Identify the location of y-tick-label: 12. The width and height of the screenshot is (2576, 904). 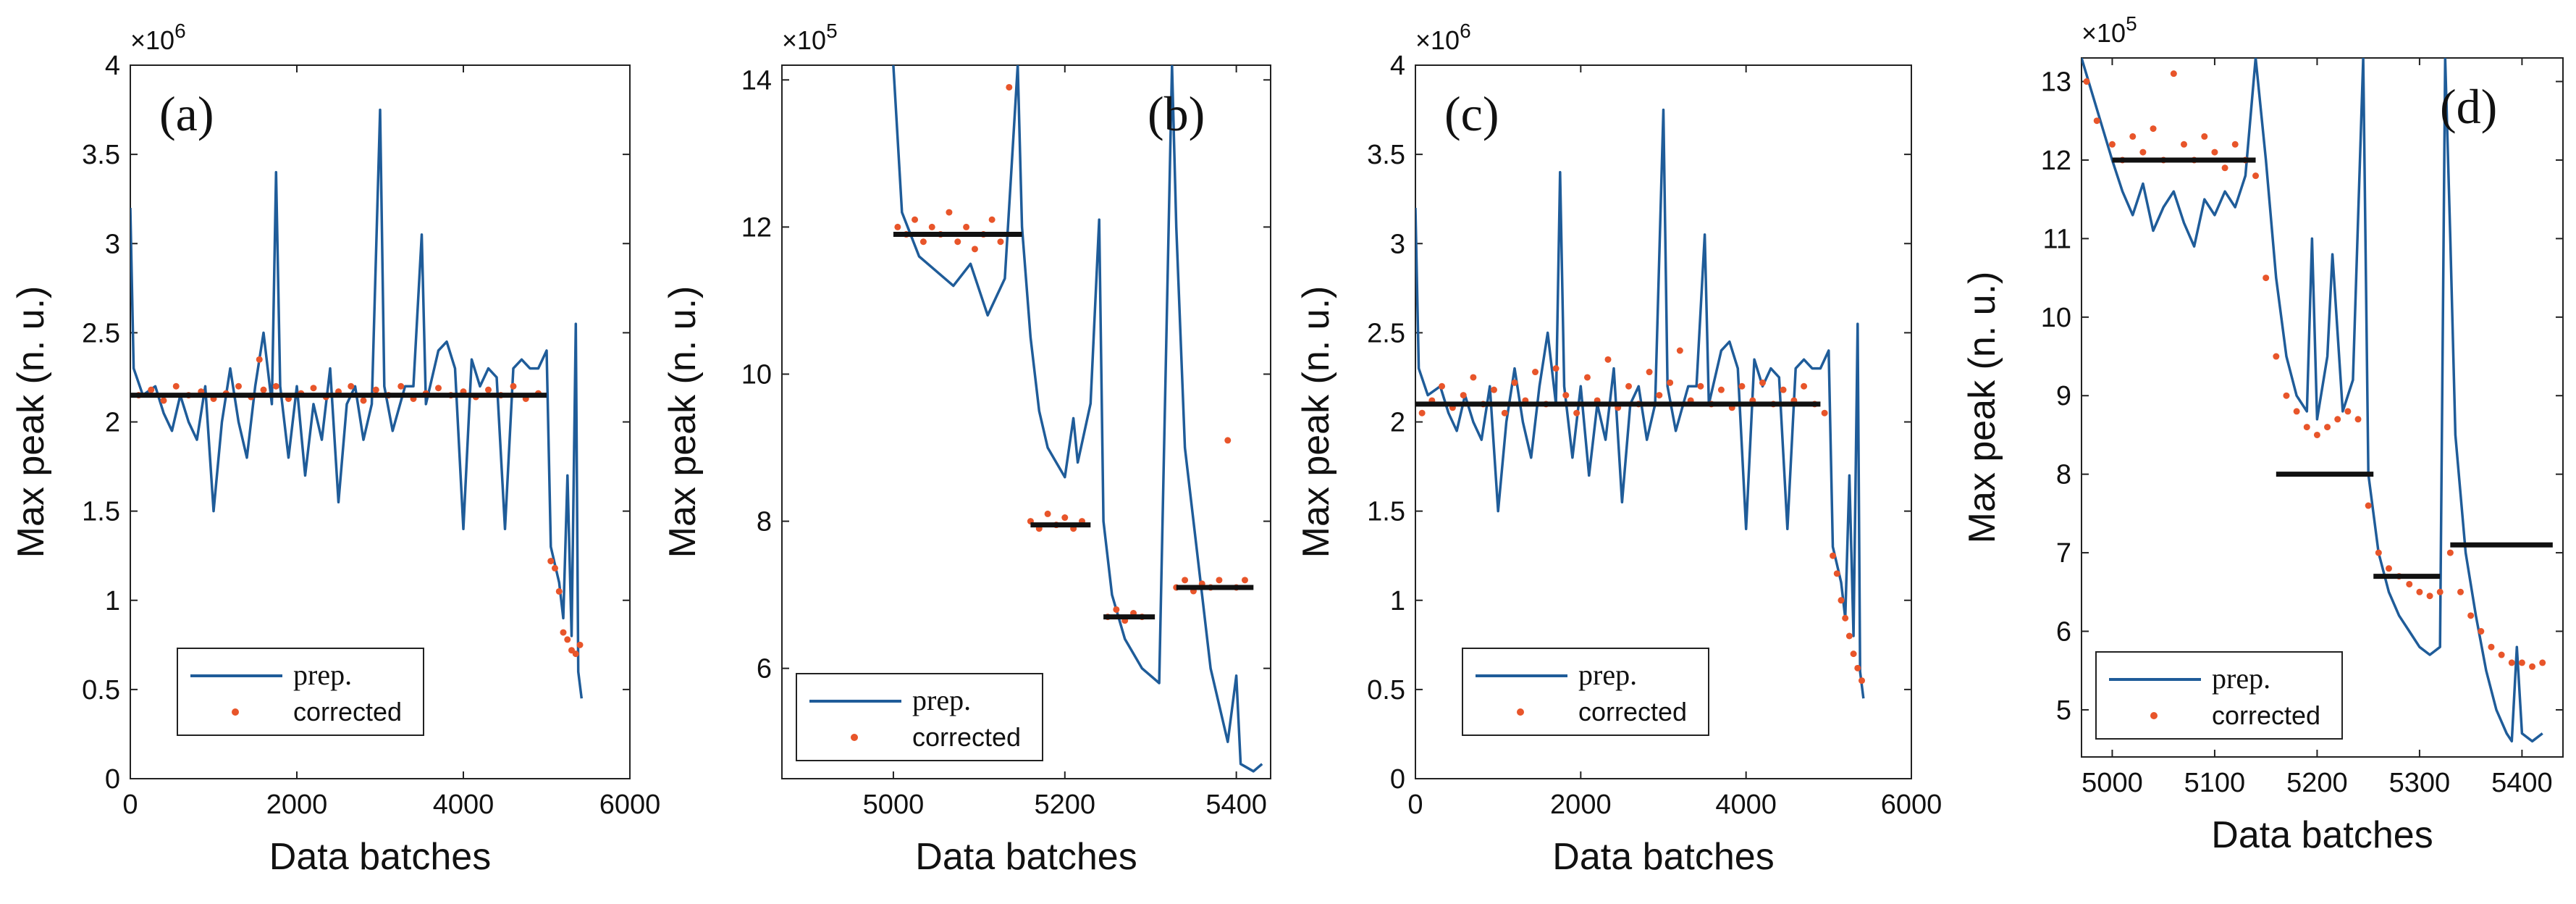
(756, 227).